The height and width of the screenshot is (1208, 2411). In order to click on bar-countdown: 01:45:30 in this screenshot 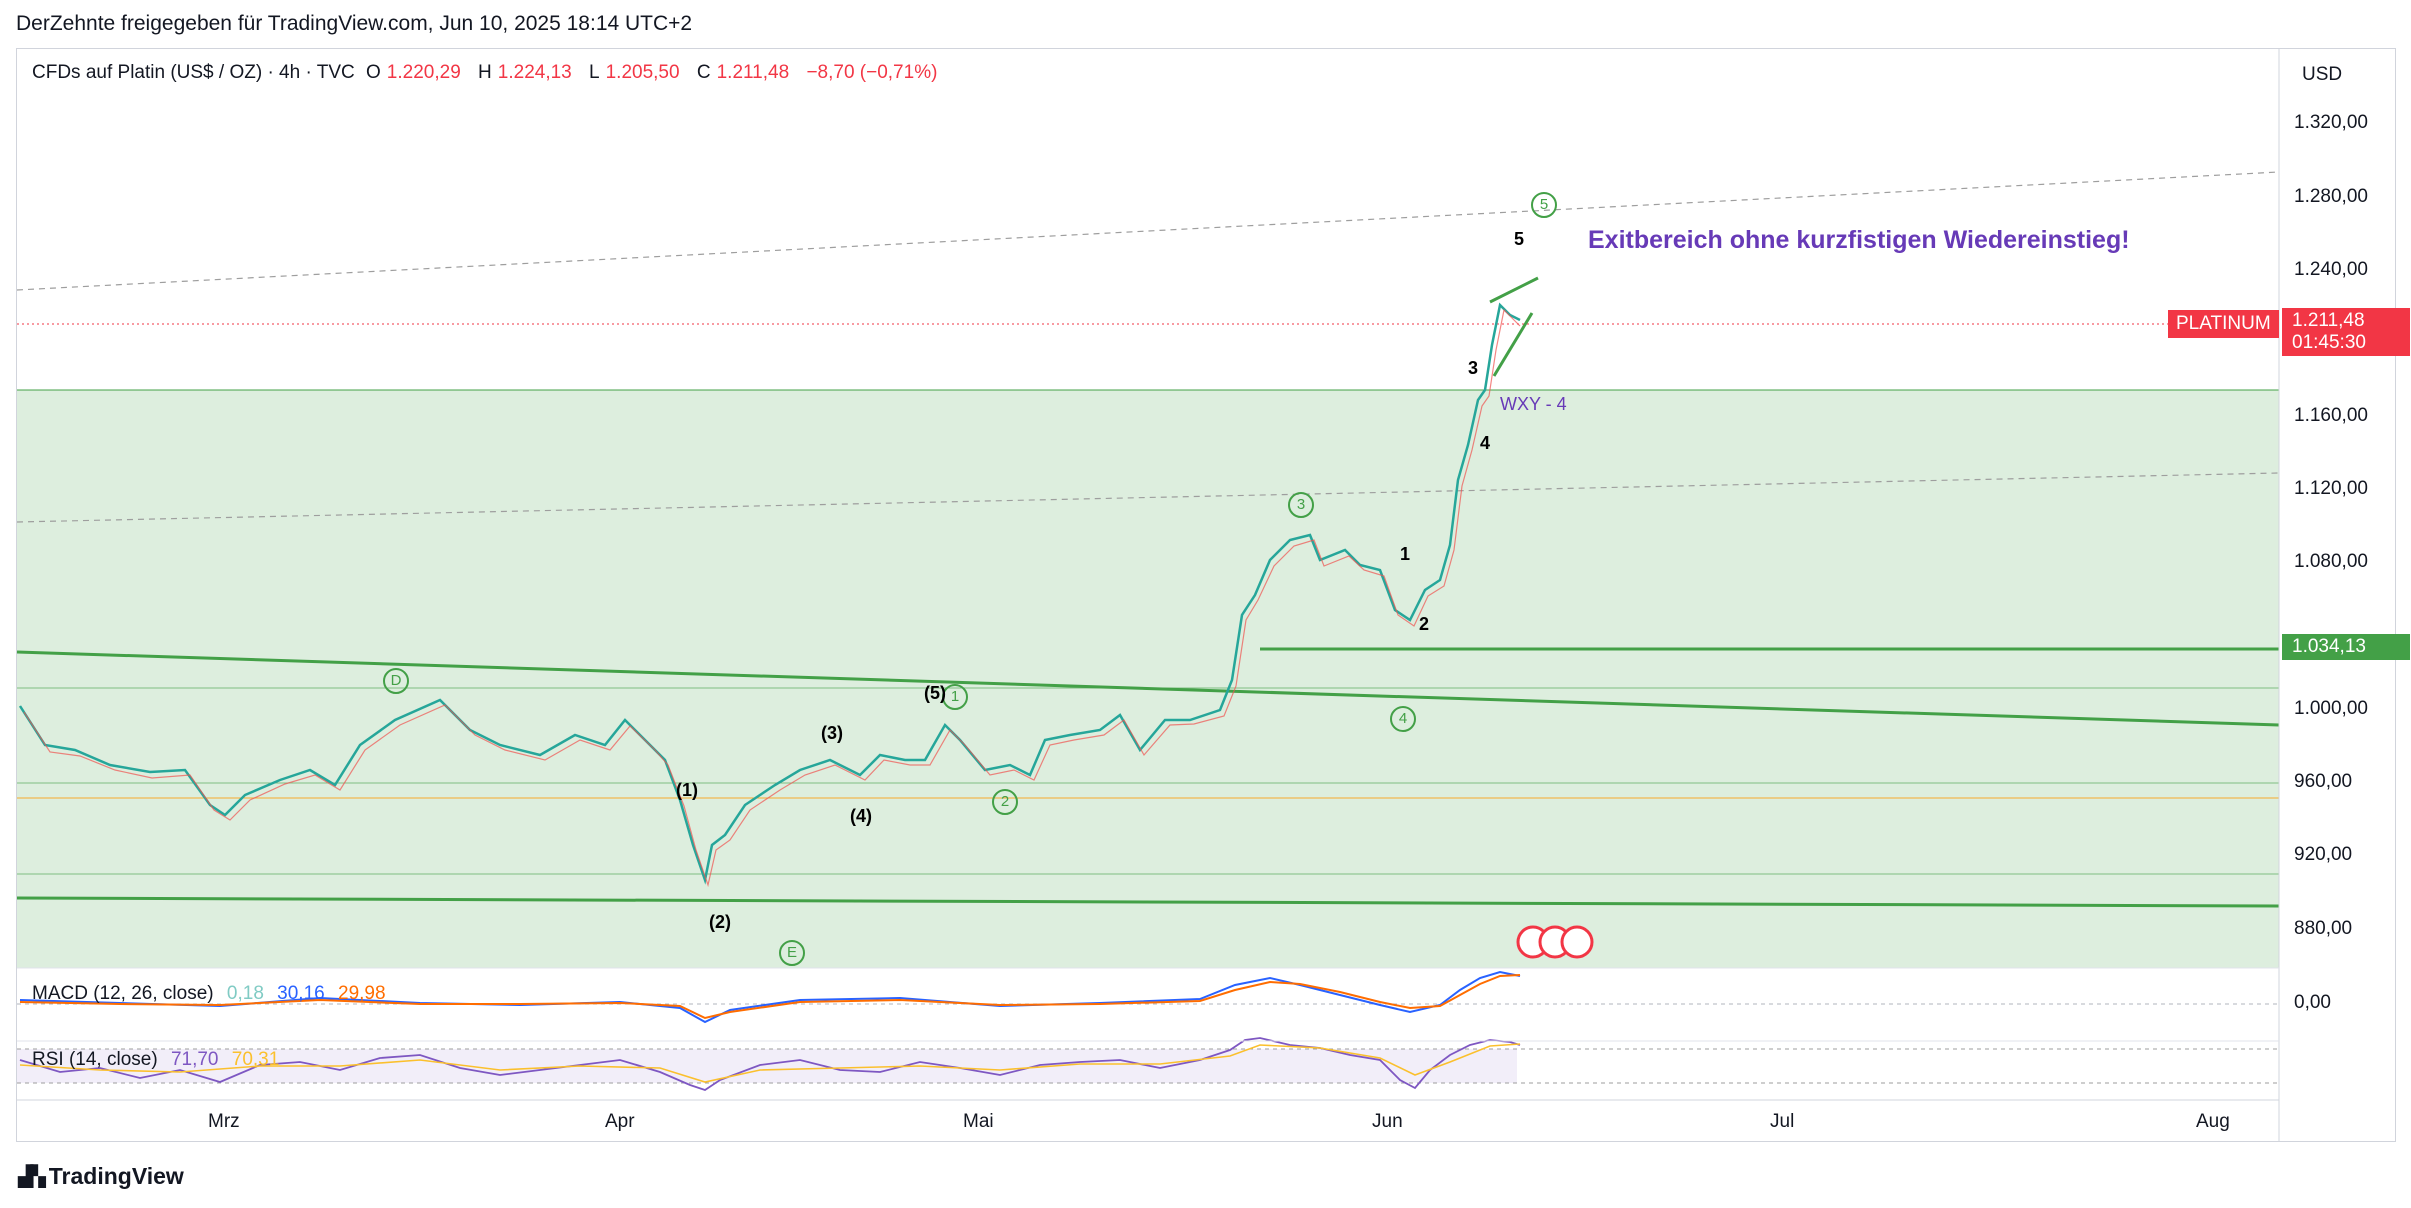, I will do `click(2329, 342)`.